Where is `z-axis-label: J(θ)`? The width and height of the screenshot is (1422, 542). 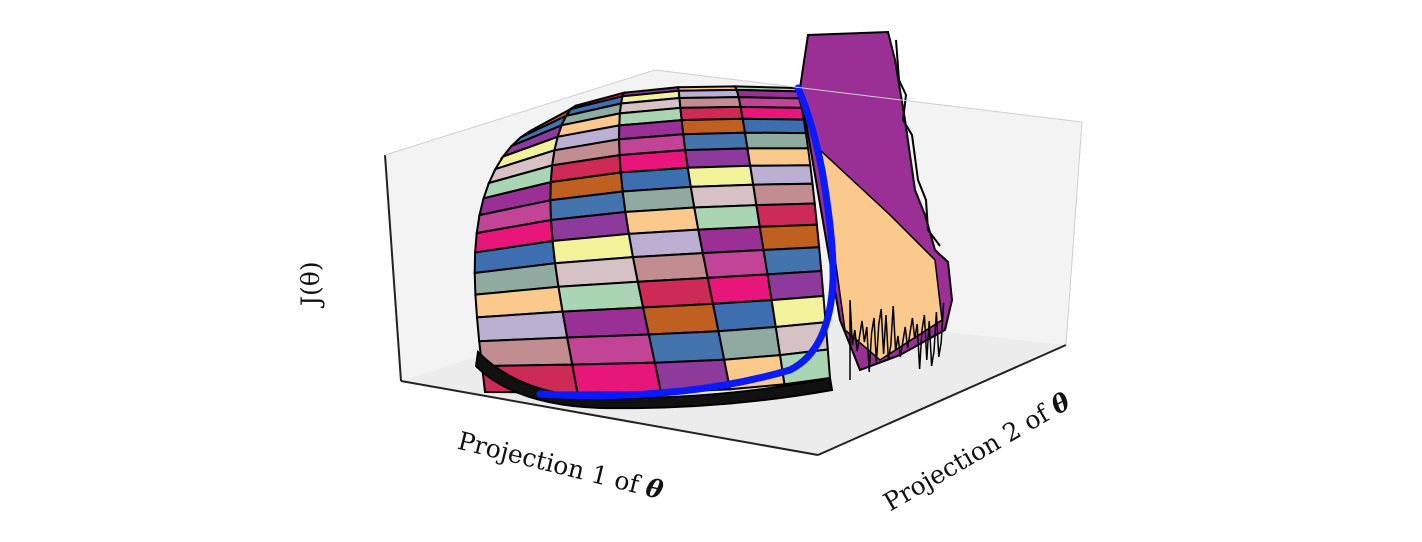
z-axis-label: J(θ) is located at coordinates (310, 283).